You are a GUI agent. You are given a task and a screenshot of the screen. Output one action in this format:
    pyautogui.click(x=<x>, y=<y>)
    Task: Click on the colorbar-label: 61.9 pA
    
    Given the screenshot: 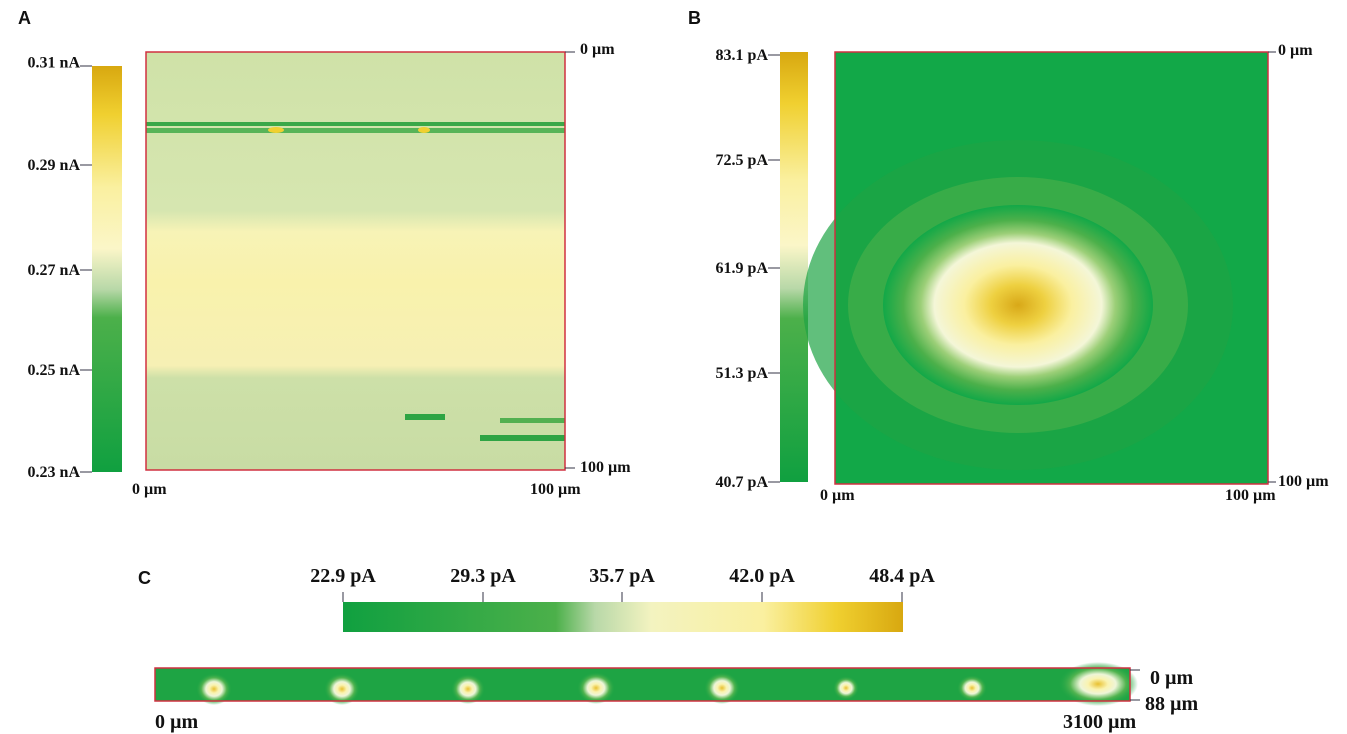 What is the action you would take?
    pyautogui.click(x=742, y=268)
    